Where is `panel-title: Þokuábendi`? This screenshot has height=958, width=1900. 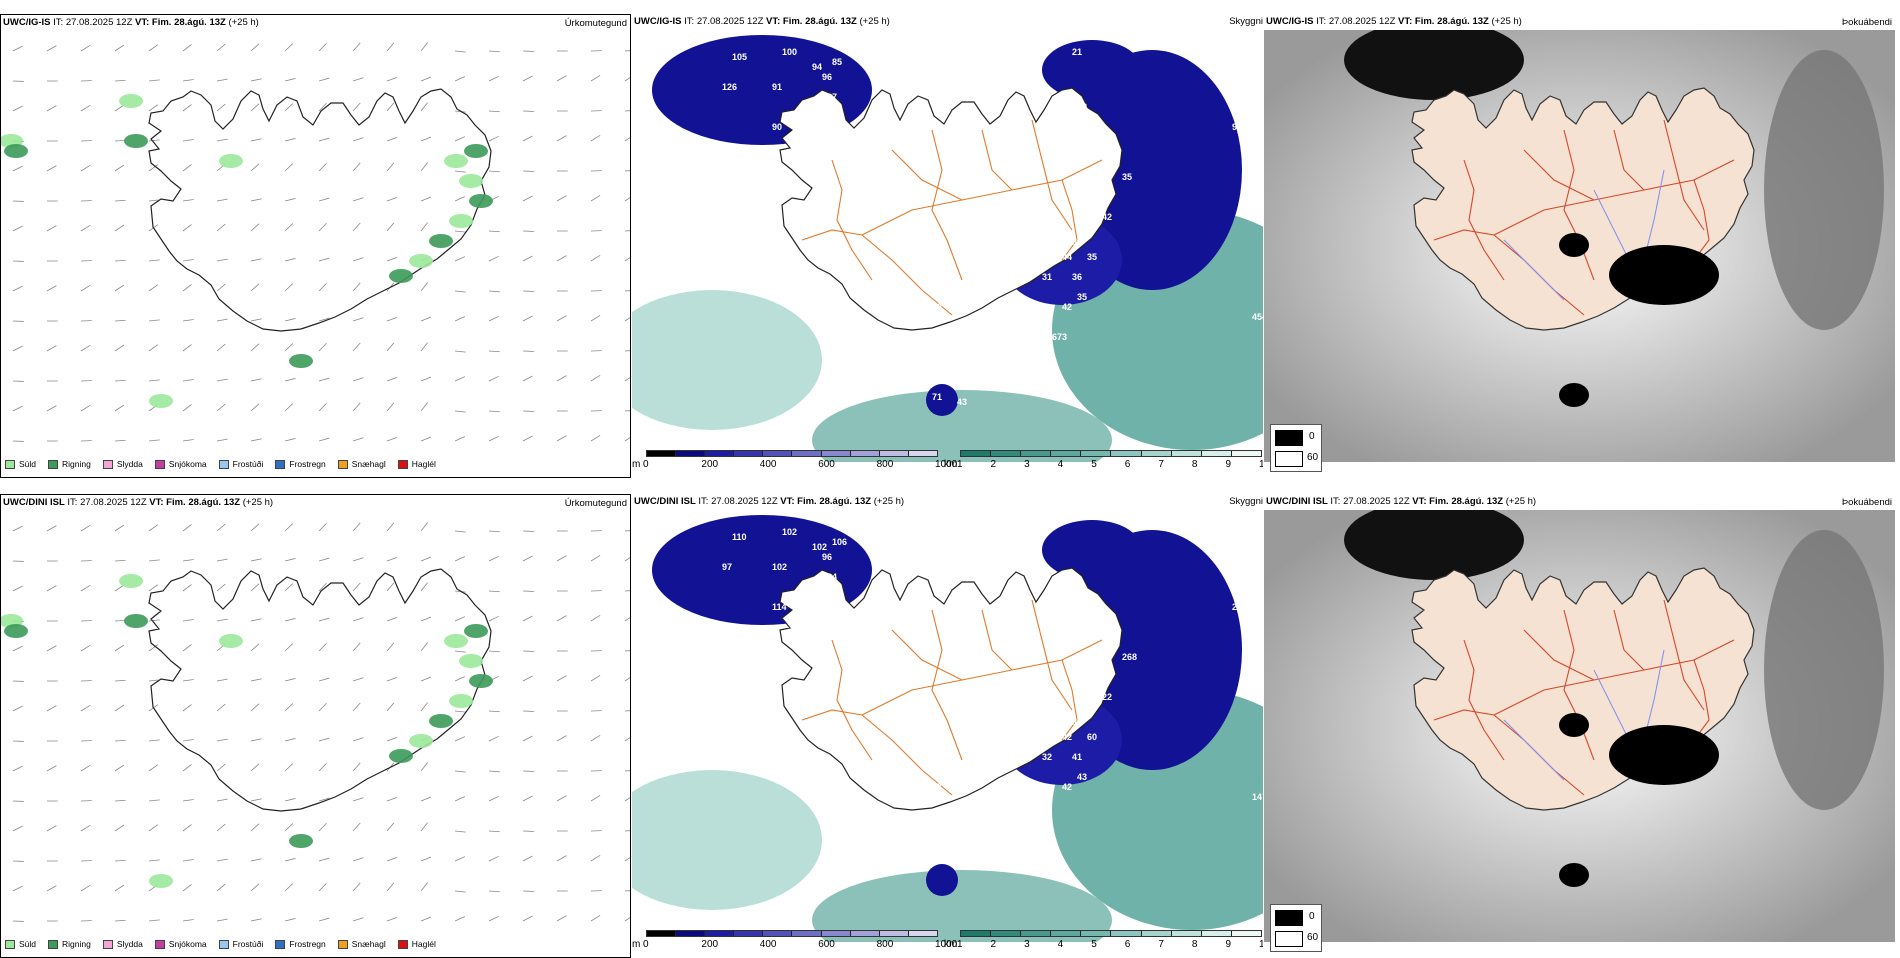
panel-title: Þokuábendi is located at coordinates (1866, 22).